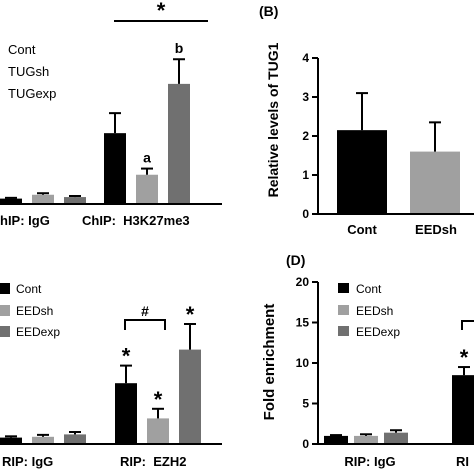 This screenshot has width=474, height=474. Describe the element at coordinates (25, 220) in the screenshot. I see `panel-a-x-label-igg: hIP: IgG` at that location.